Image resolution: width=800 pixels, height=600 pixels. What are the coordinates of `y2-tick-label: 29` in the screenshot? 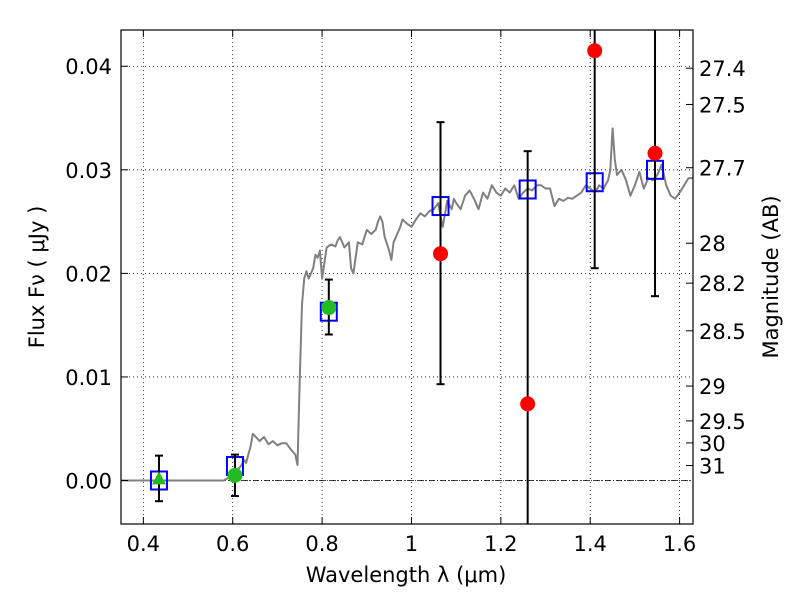 It's located at (712, 387).